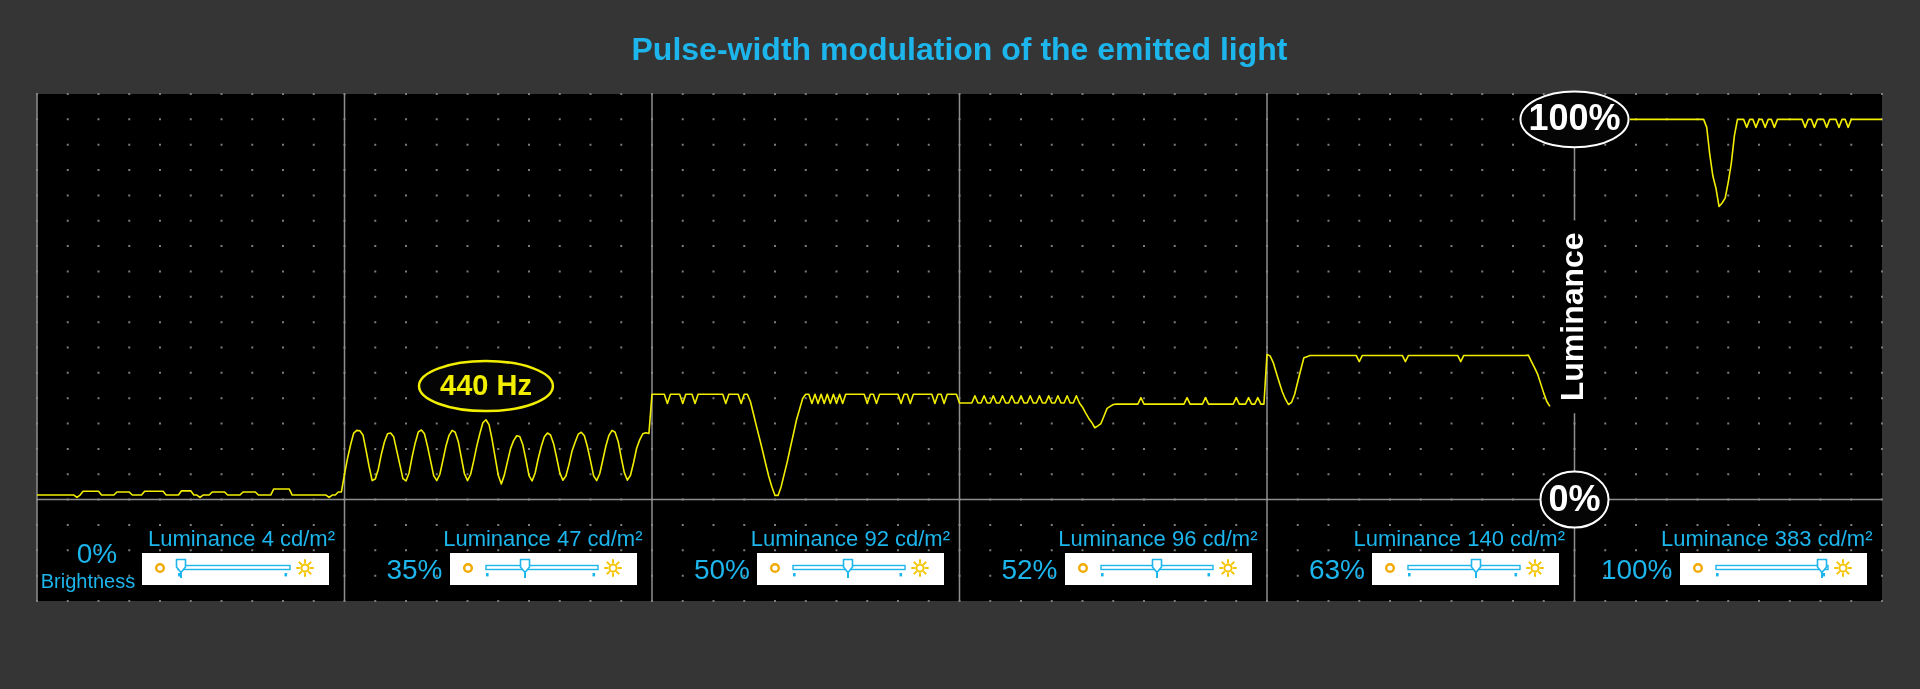  Describe the element at coordinates (1158, 539) in the screenshot. I see `annotation: Luminance 96 cd/m²` at that location.